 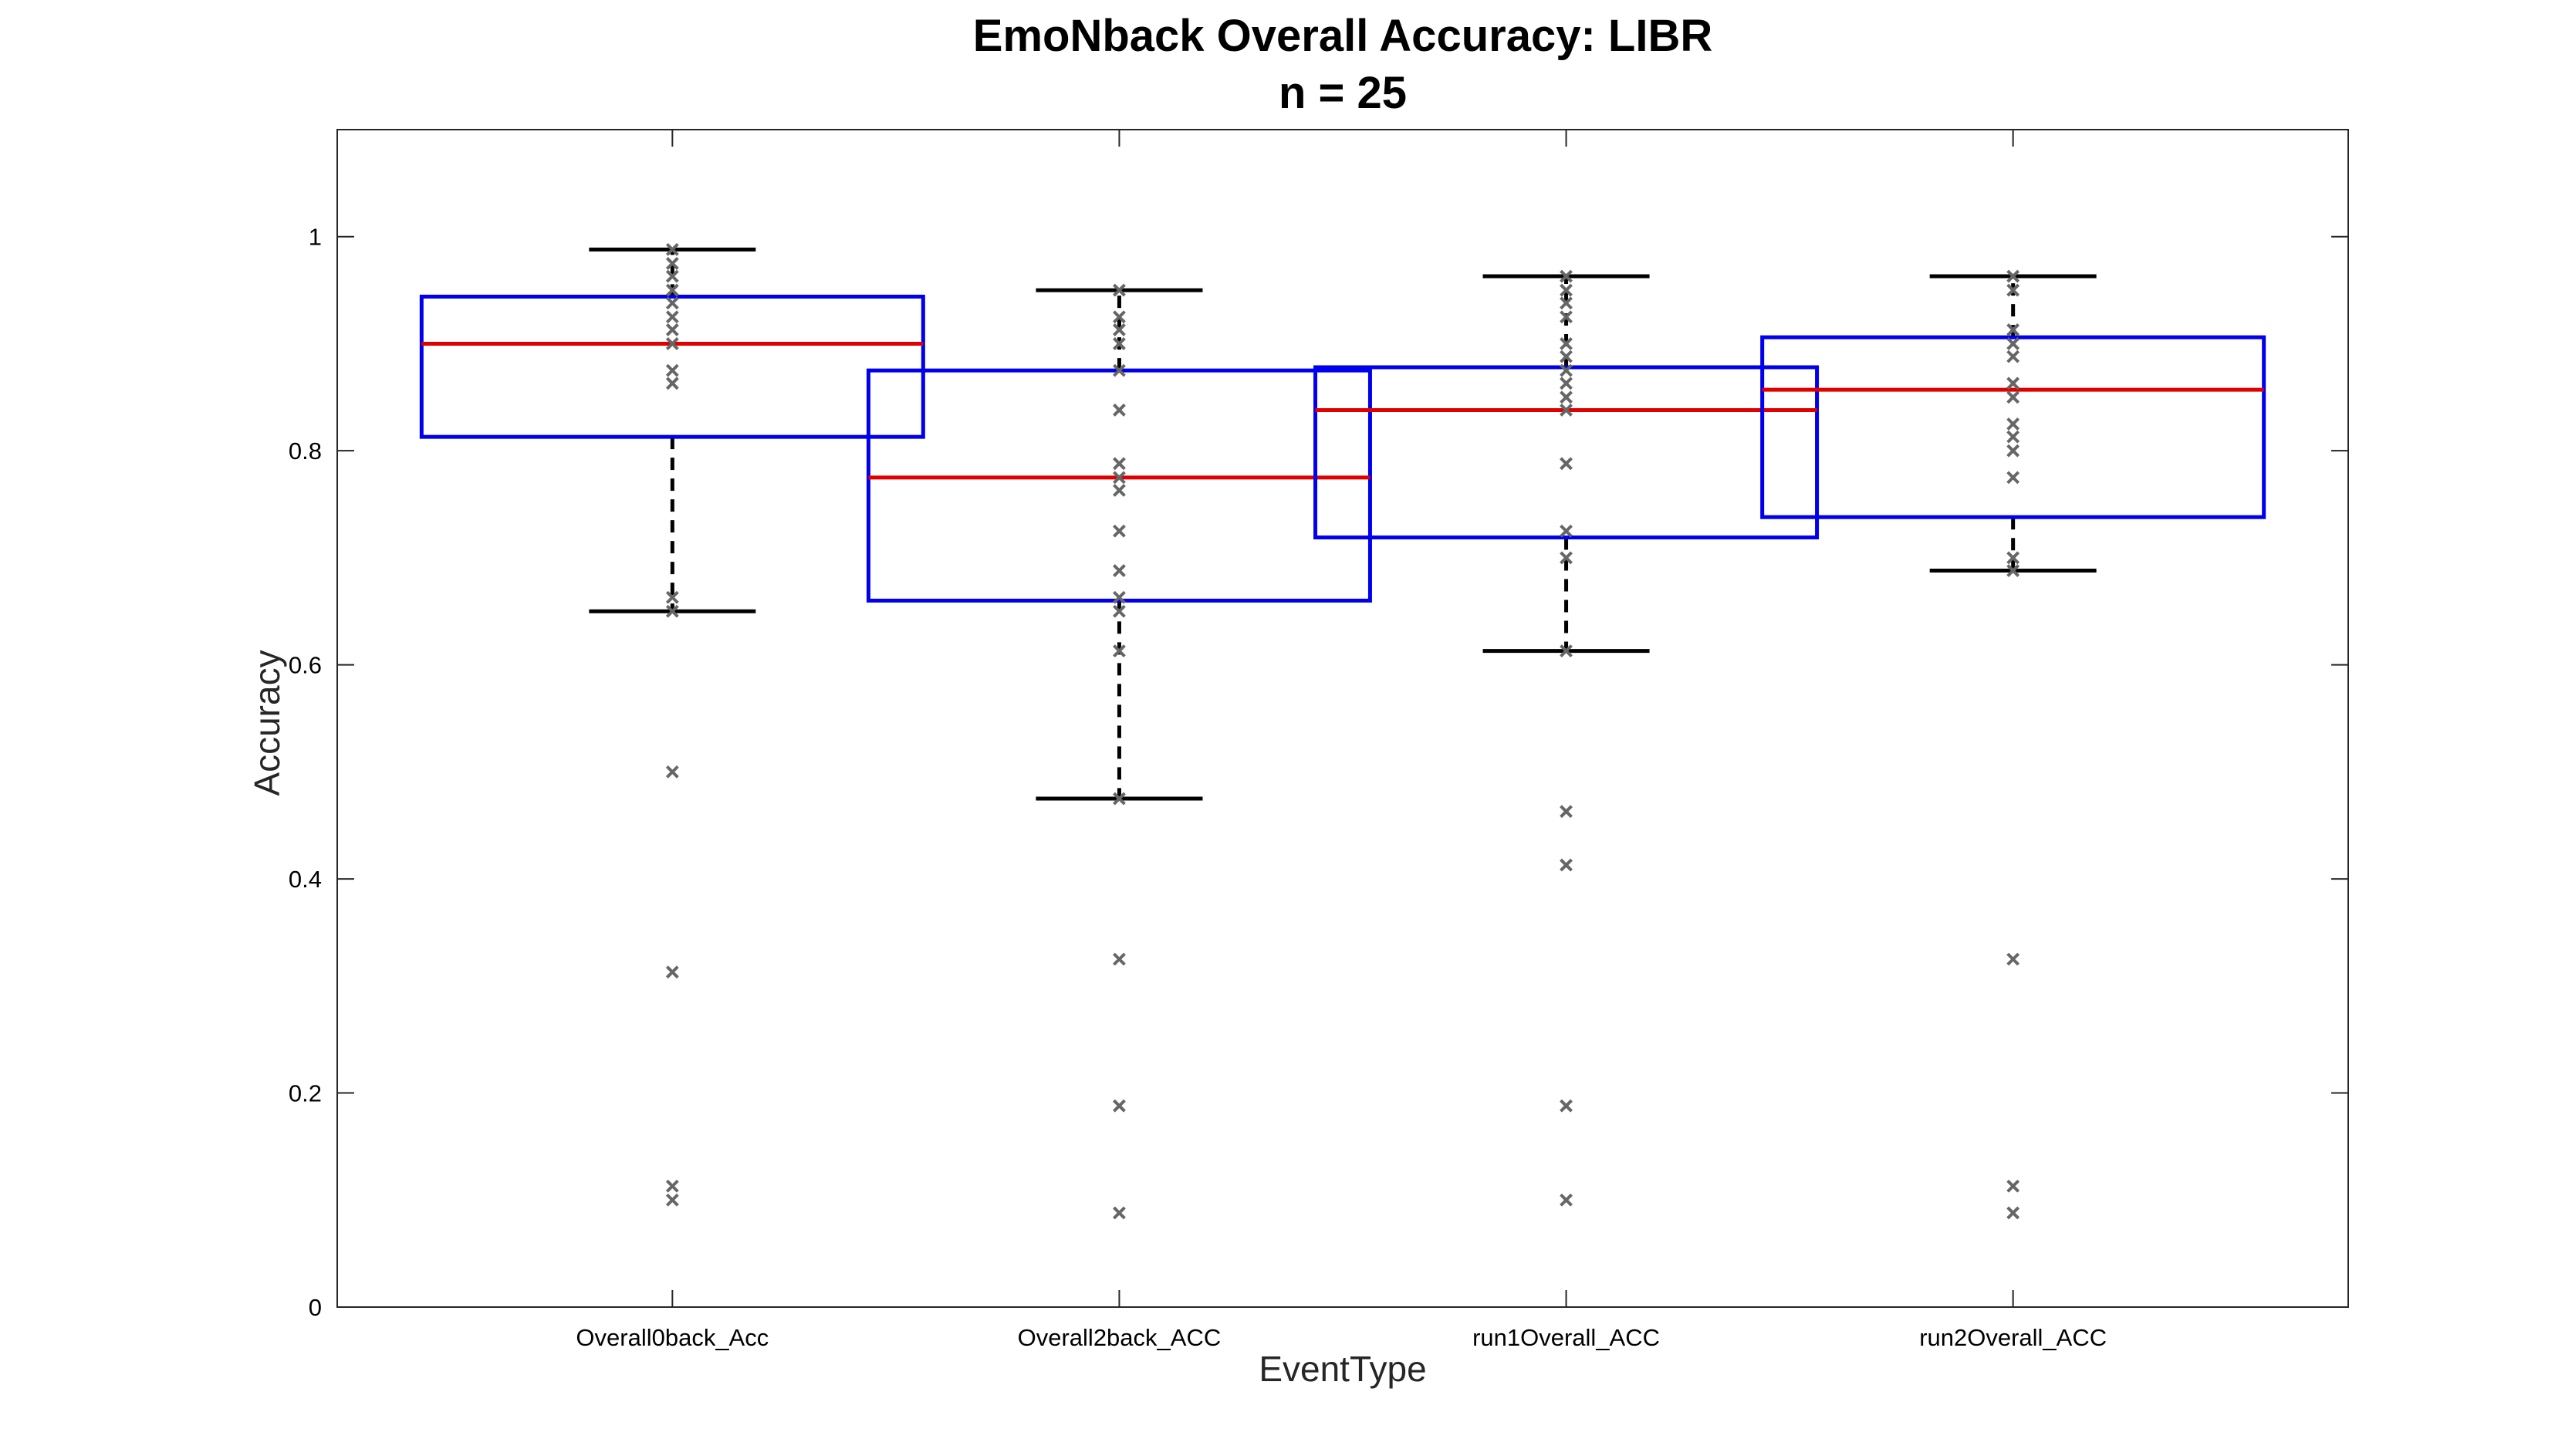 I want to click on y-tick-label: 0, so click(x=315, y=1307).